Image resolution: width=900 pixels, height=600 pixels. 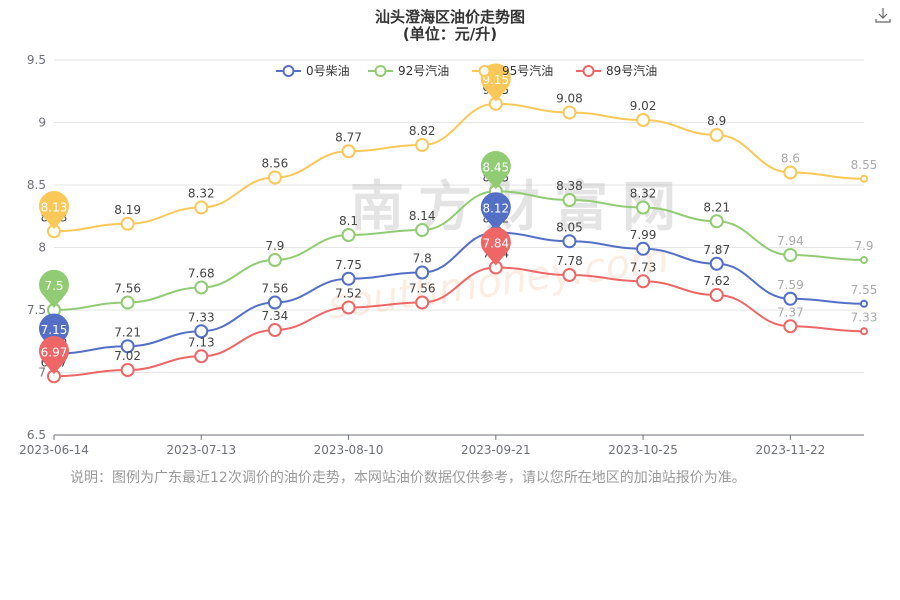 What do you see at coordinates (527, 70) in the screenshot?
I see `legend-label: 95号汽油` at bounding box center [527, 70].